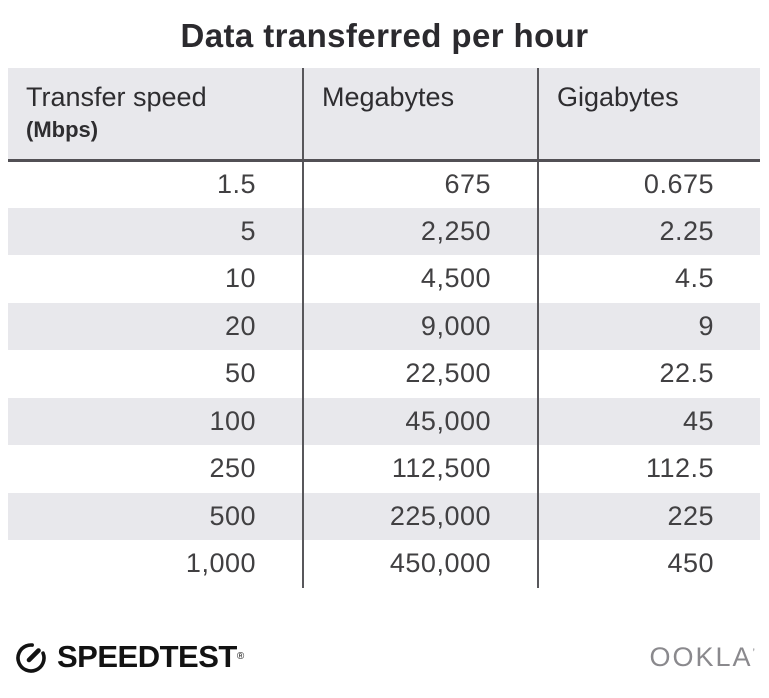 This screenshot has height=698, width=769. I want to click on cell-speed: 20, so click(155, 326).